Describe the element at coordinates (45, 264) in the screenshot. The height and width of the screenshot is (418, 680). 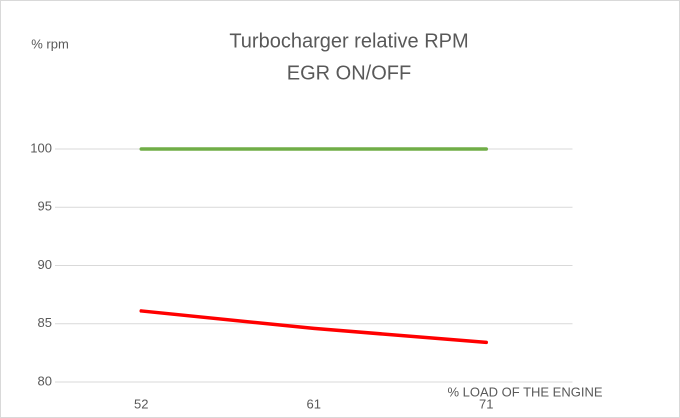
I see `y-tick-label: 90` at that location.